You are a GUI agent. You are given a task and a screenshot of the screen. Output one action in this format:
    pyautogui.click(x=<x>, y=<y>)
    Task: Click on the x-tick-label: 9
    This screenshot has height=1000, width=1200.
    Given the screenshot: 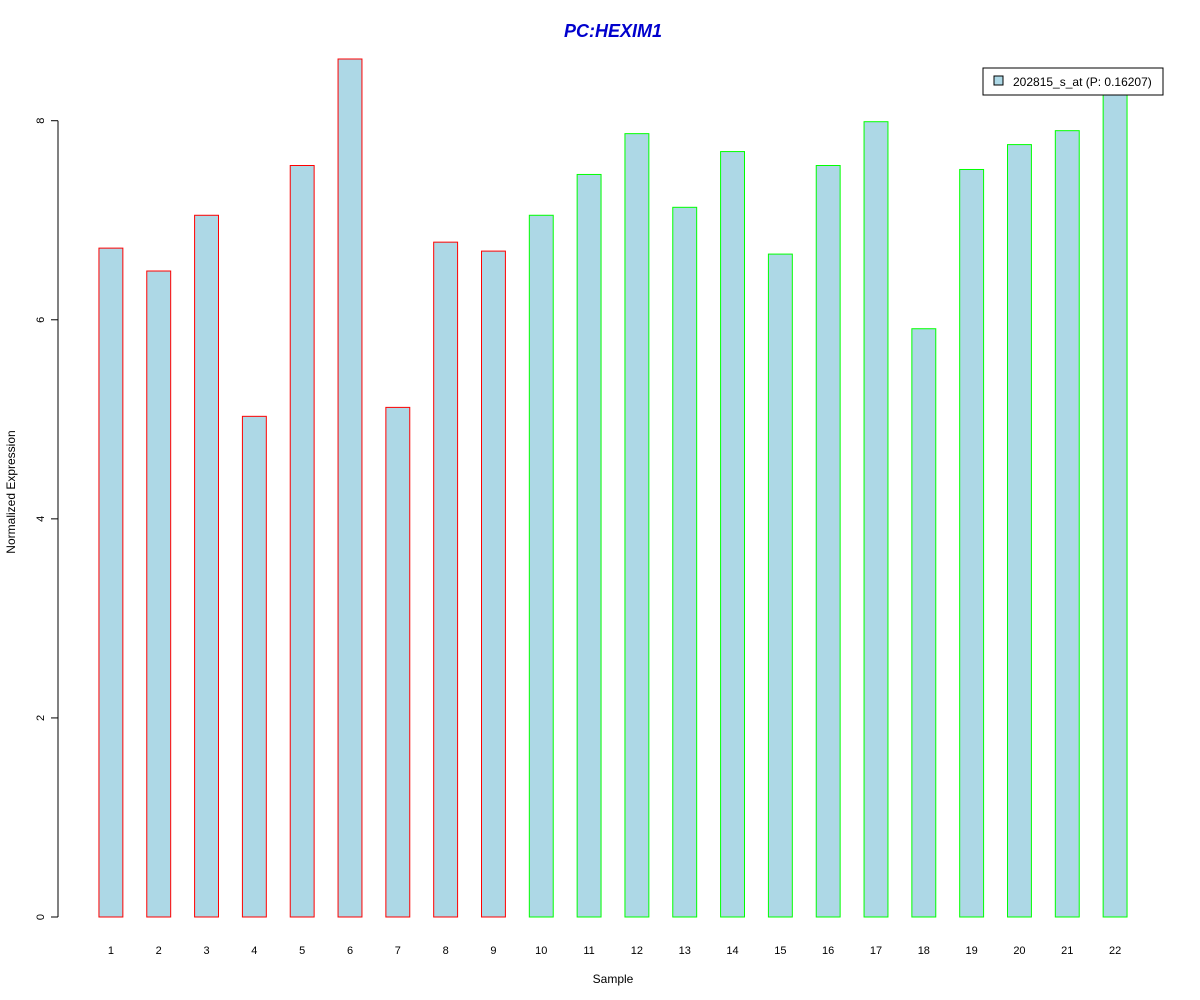 What is the action you would take?
    pyautogui.click(x=493, y=951)
    